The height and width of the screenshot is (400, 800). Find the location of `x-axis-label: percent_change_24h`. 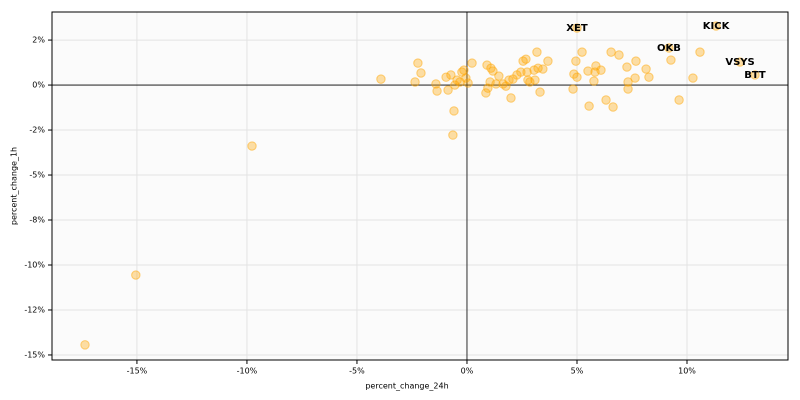

x-axis-label: percent_change_24h is located at coordinates (406, 386).